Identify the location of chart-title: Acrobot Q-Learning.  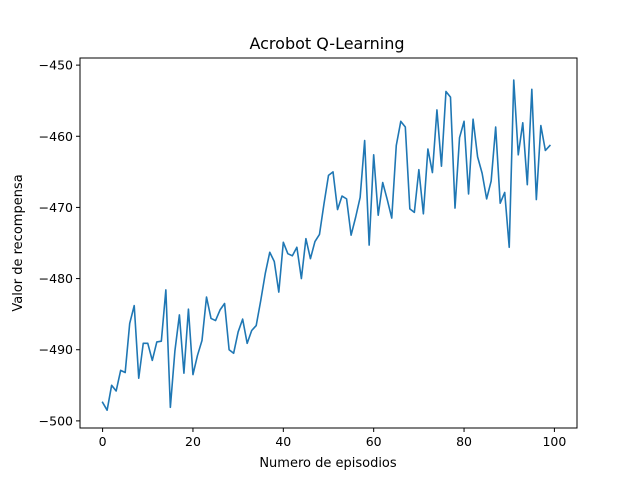
(326, 43).